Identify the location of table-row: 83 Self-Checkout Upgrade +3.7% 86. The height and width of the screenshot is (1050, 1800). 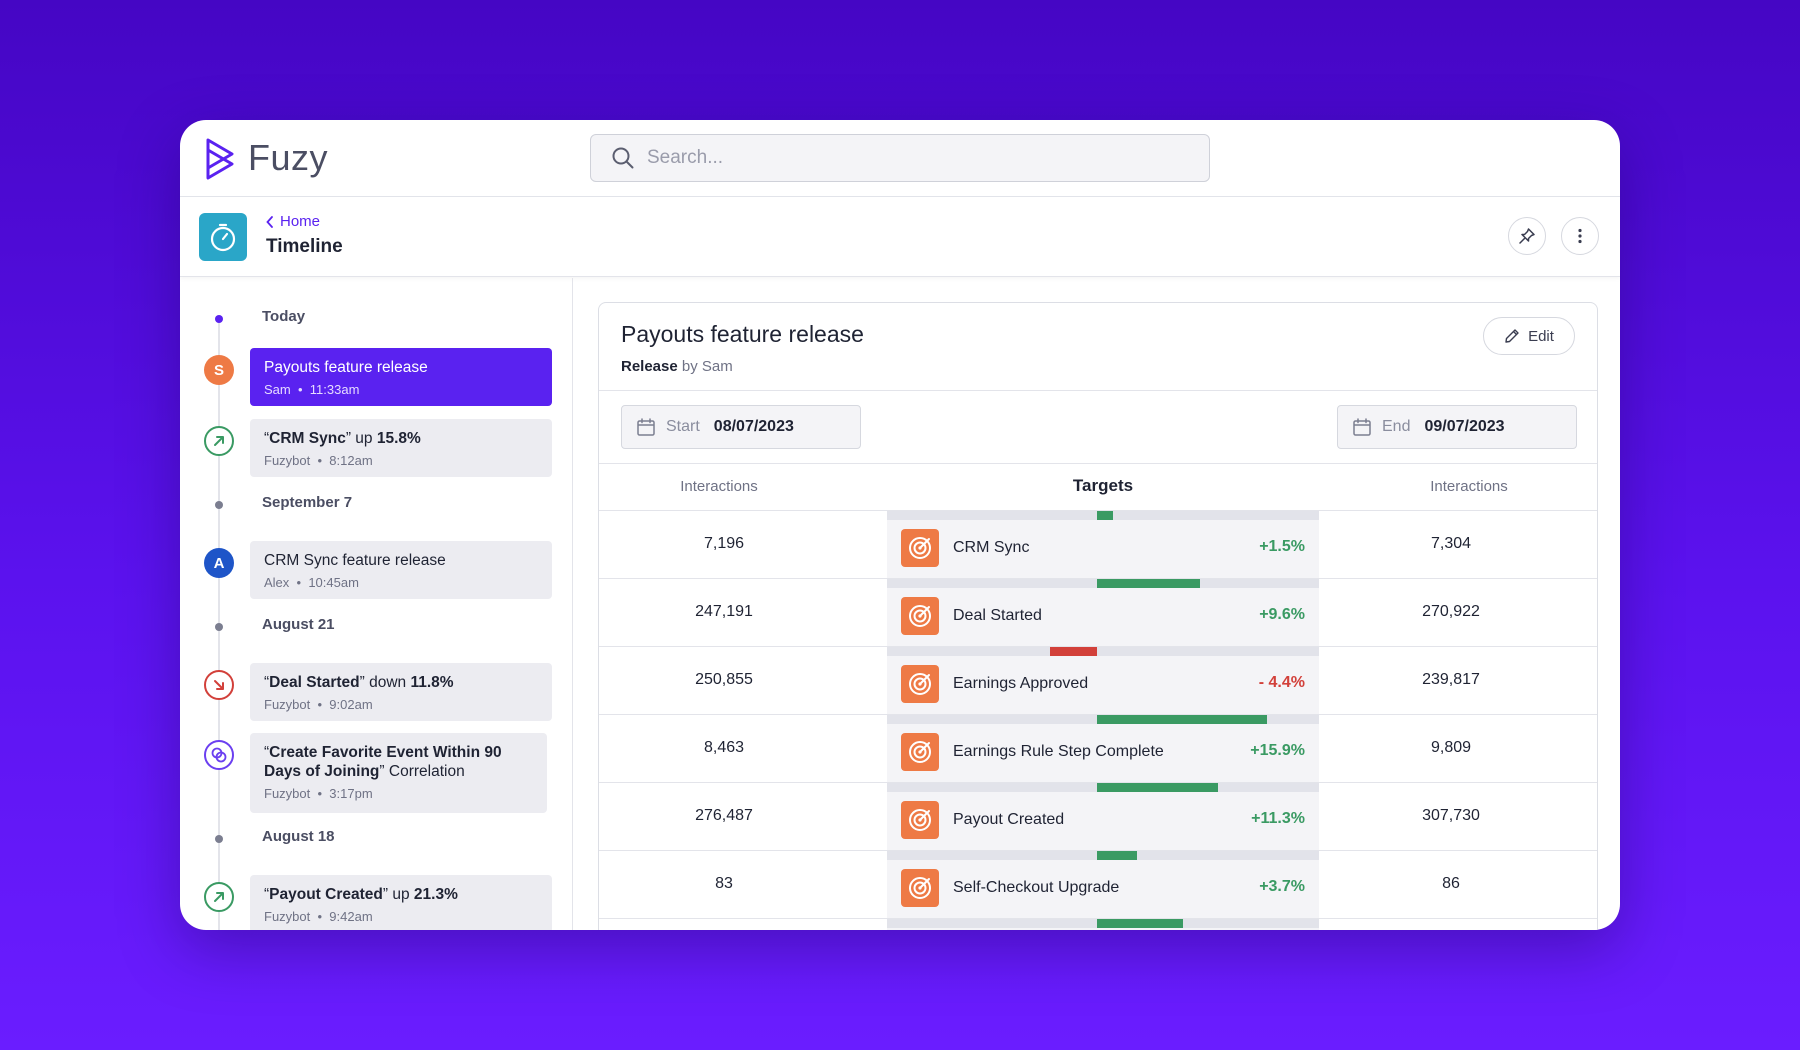
(1098, 885).